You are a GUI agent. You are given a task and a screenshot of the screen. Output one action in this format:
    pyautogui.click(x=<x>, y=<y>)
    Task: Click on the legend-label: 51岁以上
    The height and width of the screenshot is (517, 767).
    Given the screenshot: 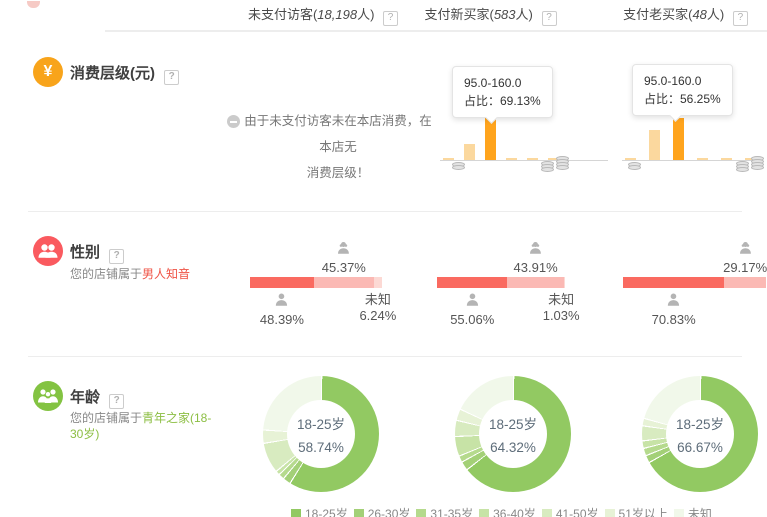 What is the action you would take?
    pyautogui.click(x=643, y=512)
    